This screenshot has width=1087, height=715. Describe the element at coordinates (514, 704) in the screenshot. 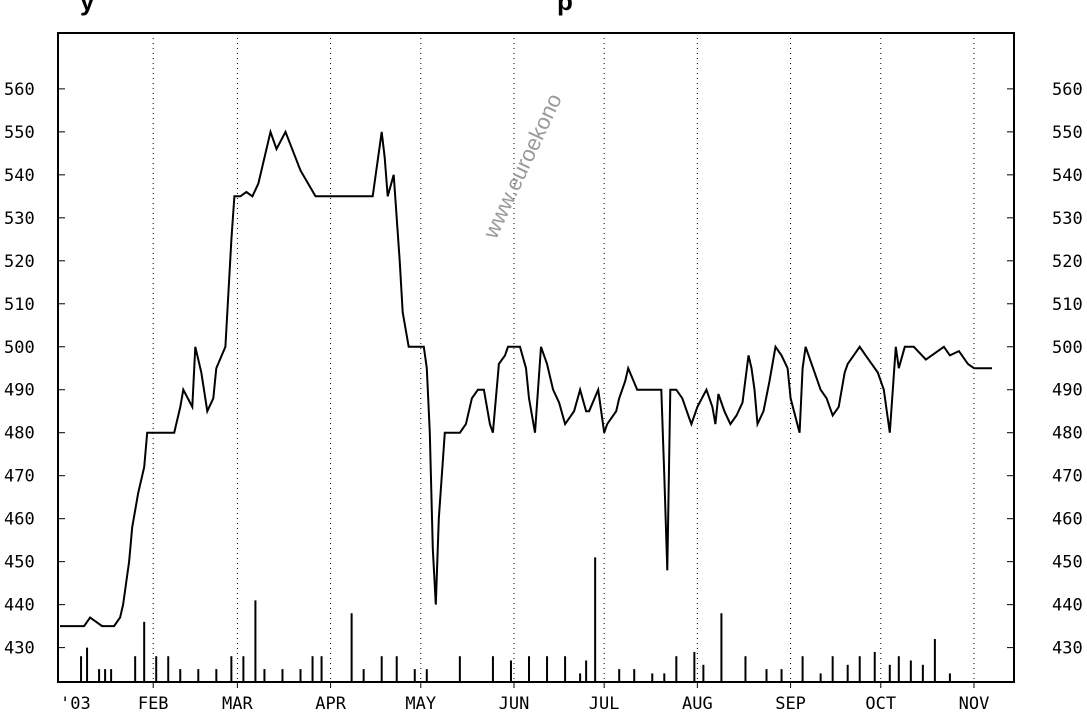

I see `x-tick-label: JUN` at that location.